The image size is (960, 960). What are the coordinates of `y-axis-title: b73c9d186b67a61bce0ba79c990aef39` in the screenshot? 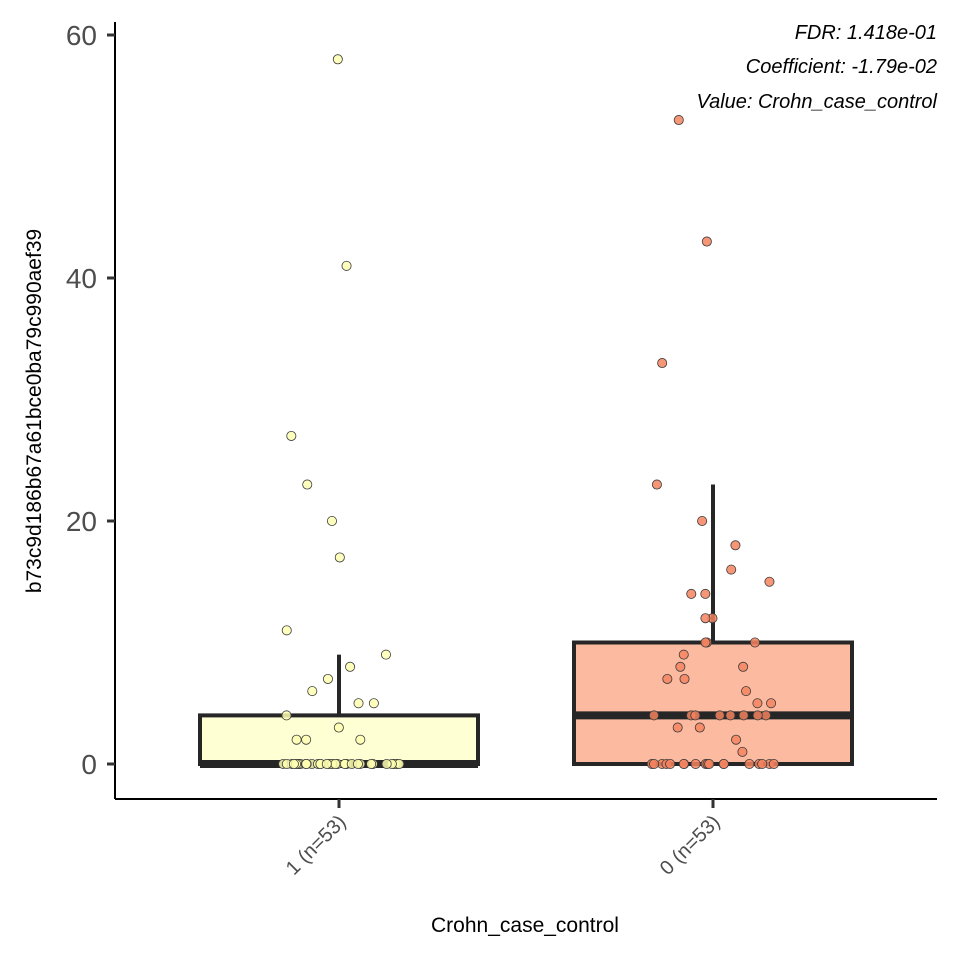 It's located at (34, 411).